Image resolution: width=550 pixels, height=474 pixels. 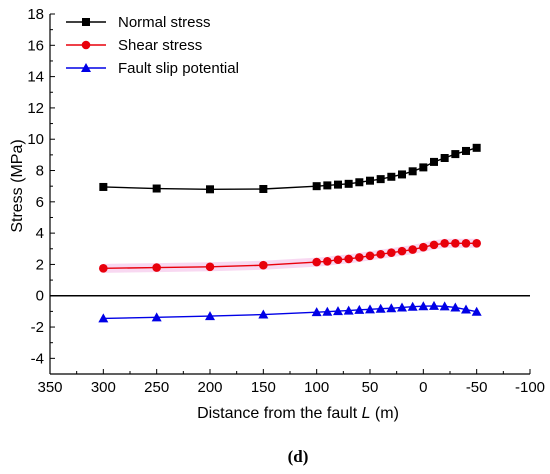 What do you see at coordinates (40, 296) in the screenshot?
I see `y-tick-label: 0` at bounding box center [40, 296].